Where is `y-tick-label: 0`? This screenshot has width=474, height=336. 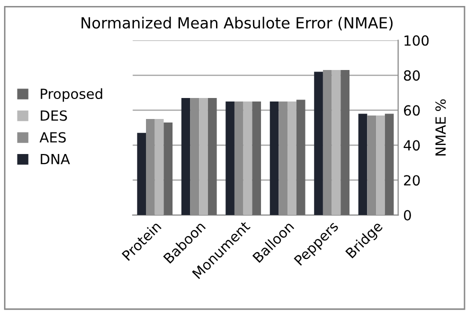 y-tick-label: 0 is located at coordinates (407, 215).